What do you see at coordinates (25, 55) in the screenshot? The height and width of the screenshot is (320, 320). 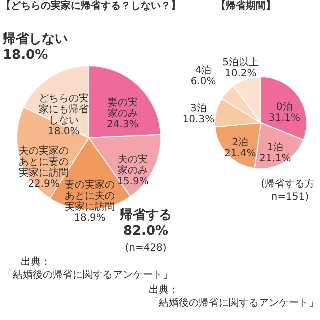 I see `data-label: 18.0%` at bounding box center [25, 55].